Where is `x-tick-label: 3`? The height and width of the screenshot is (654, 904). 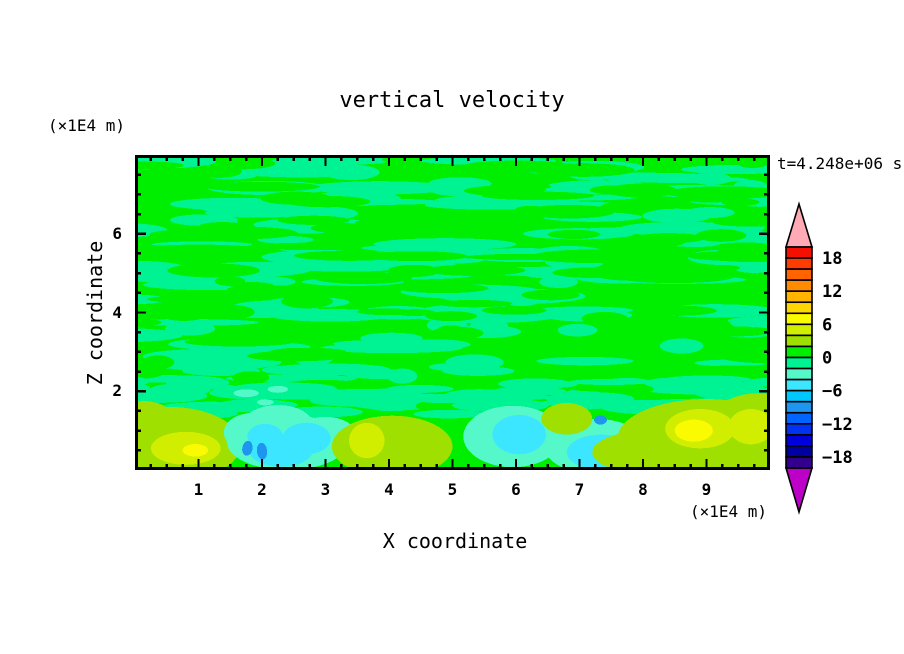 x-tick-label: 3 is located at coordinates (325, 489).